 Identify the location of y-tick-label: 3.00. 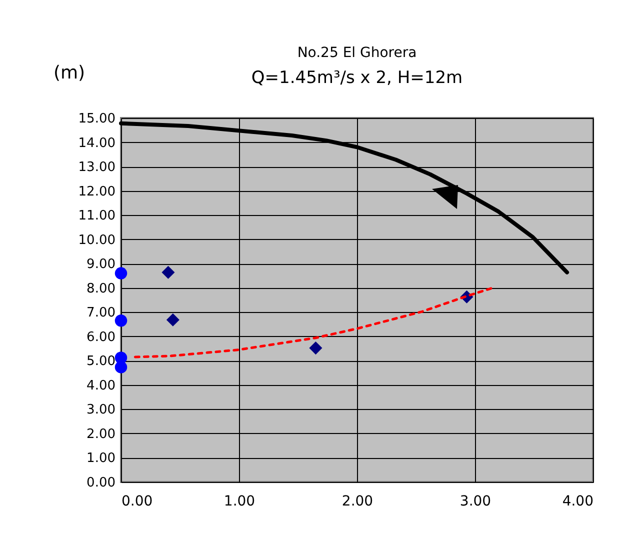
(101, 410).